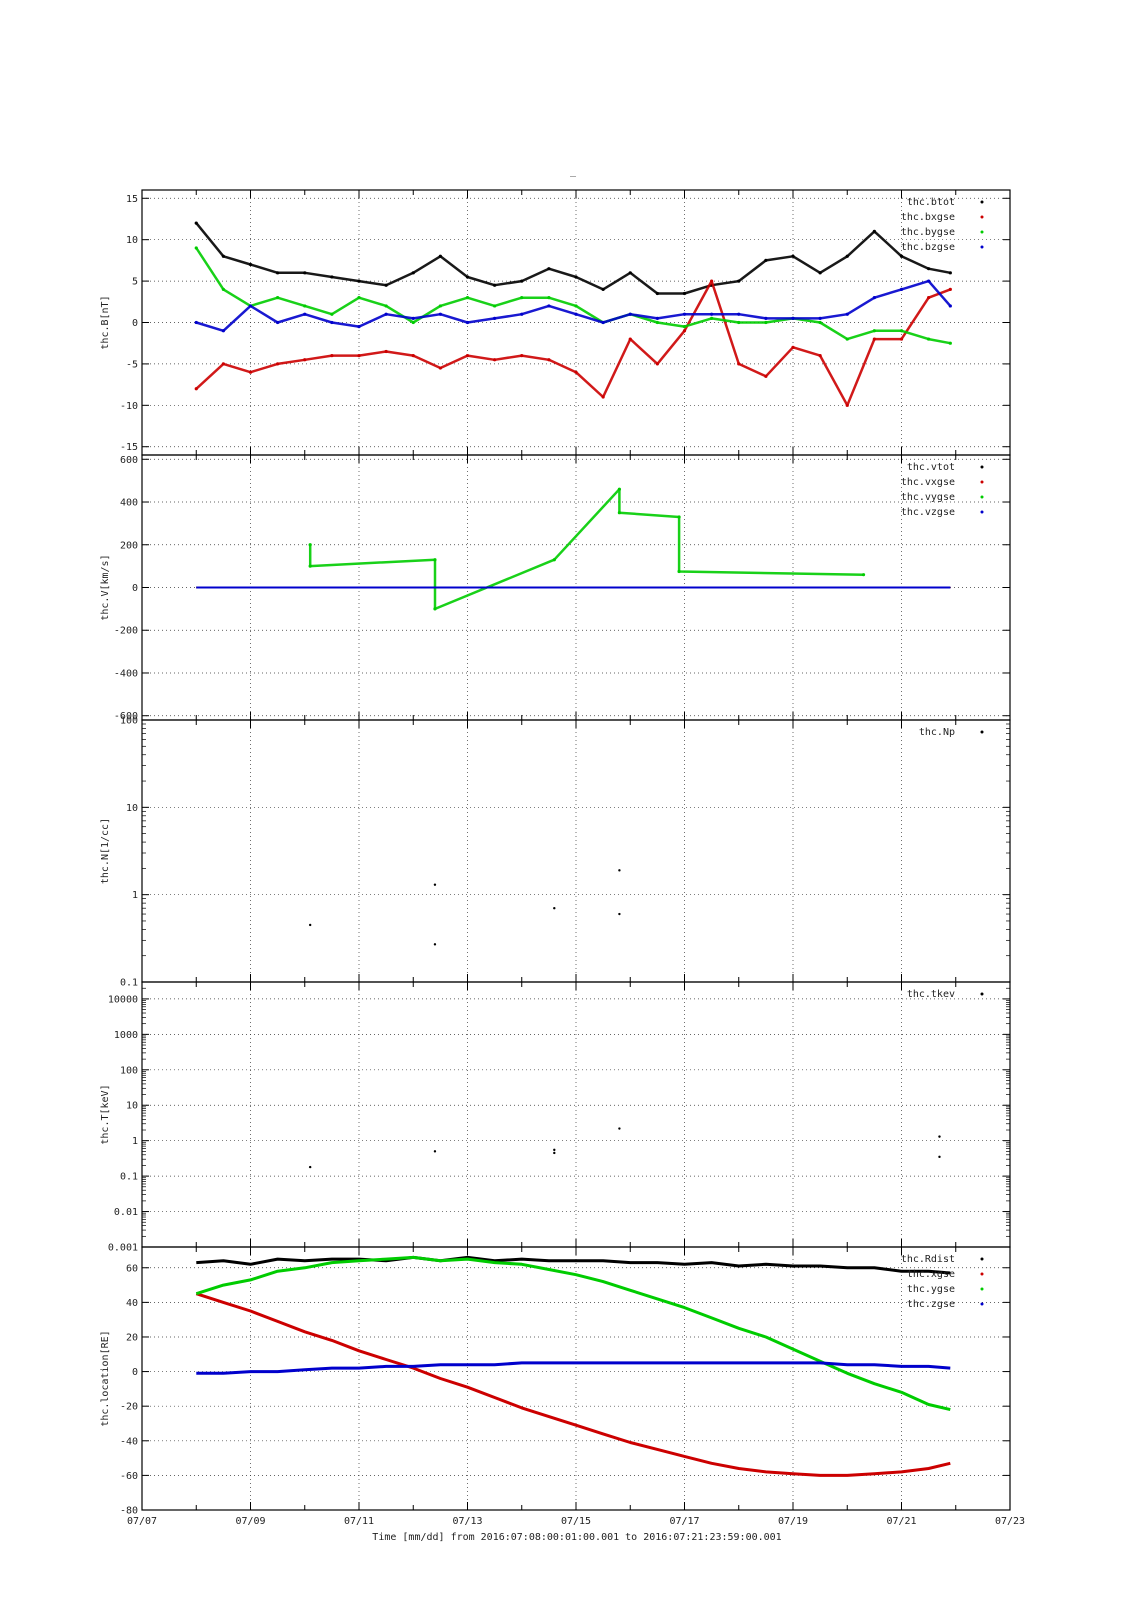  I want to click on series-thc.zgse, so click(573, 1368).